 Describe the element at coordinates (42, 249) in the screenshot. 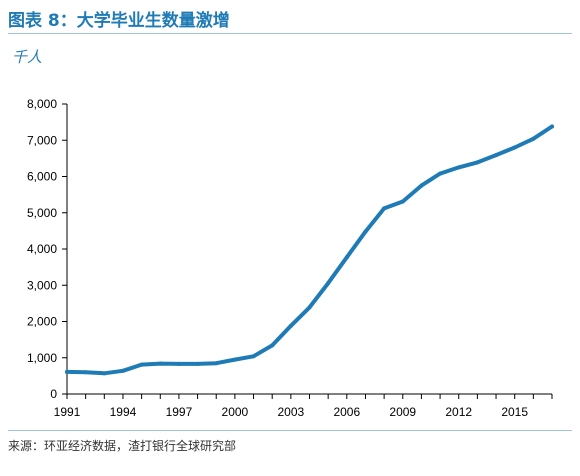

I see `y-tick-label: 4,000` at that location.